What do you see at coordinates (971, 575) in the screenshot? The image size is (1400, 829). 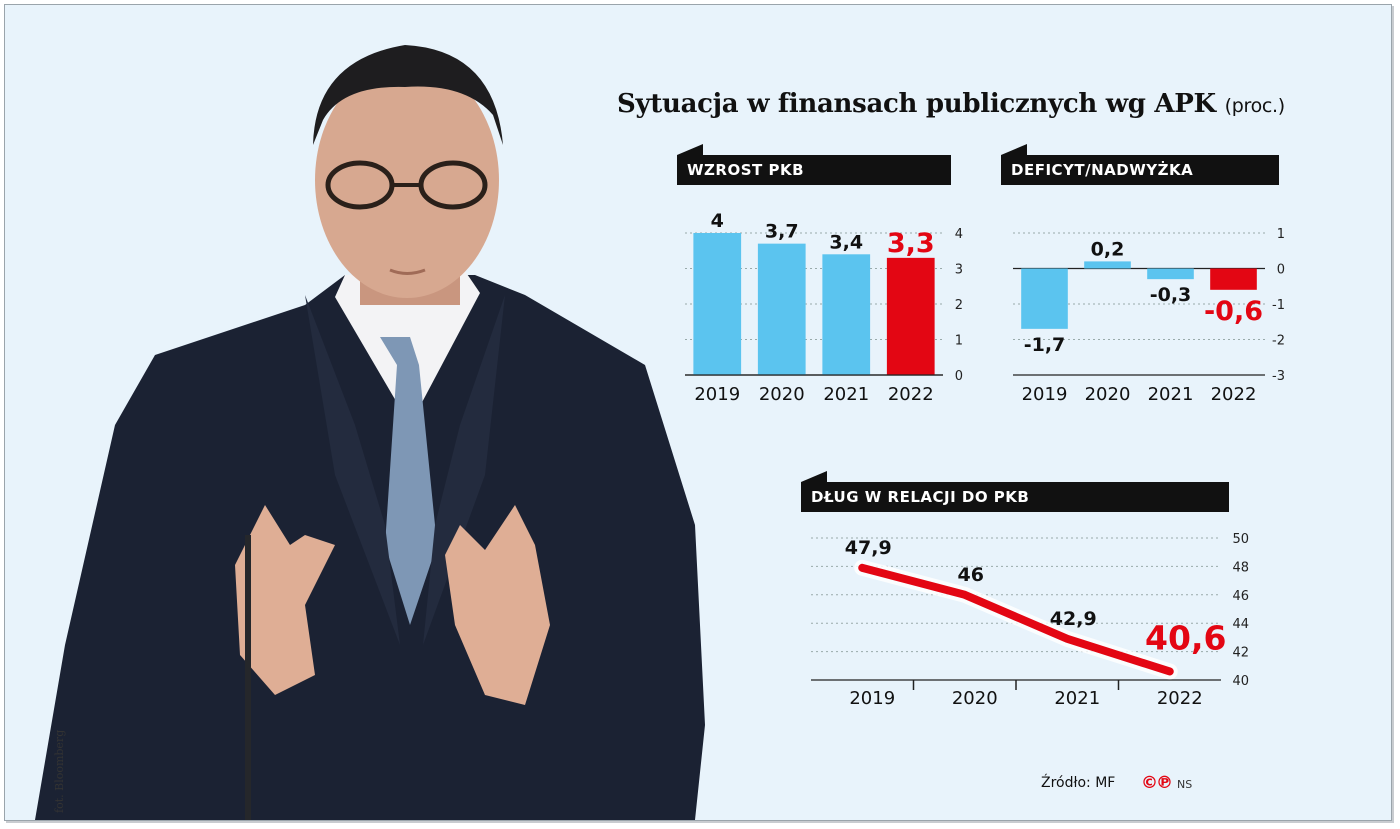 I see `debt-value-label: 46` at bounding box center [971, 575].